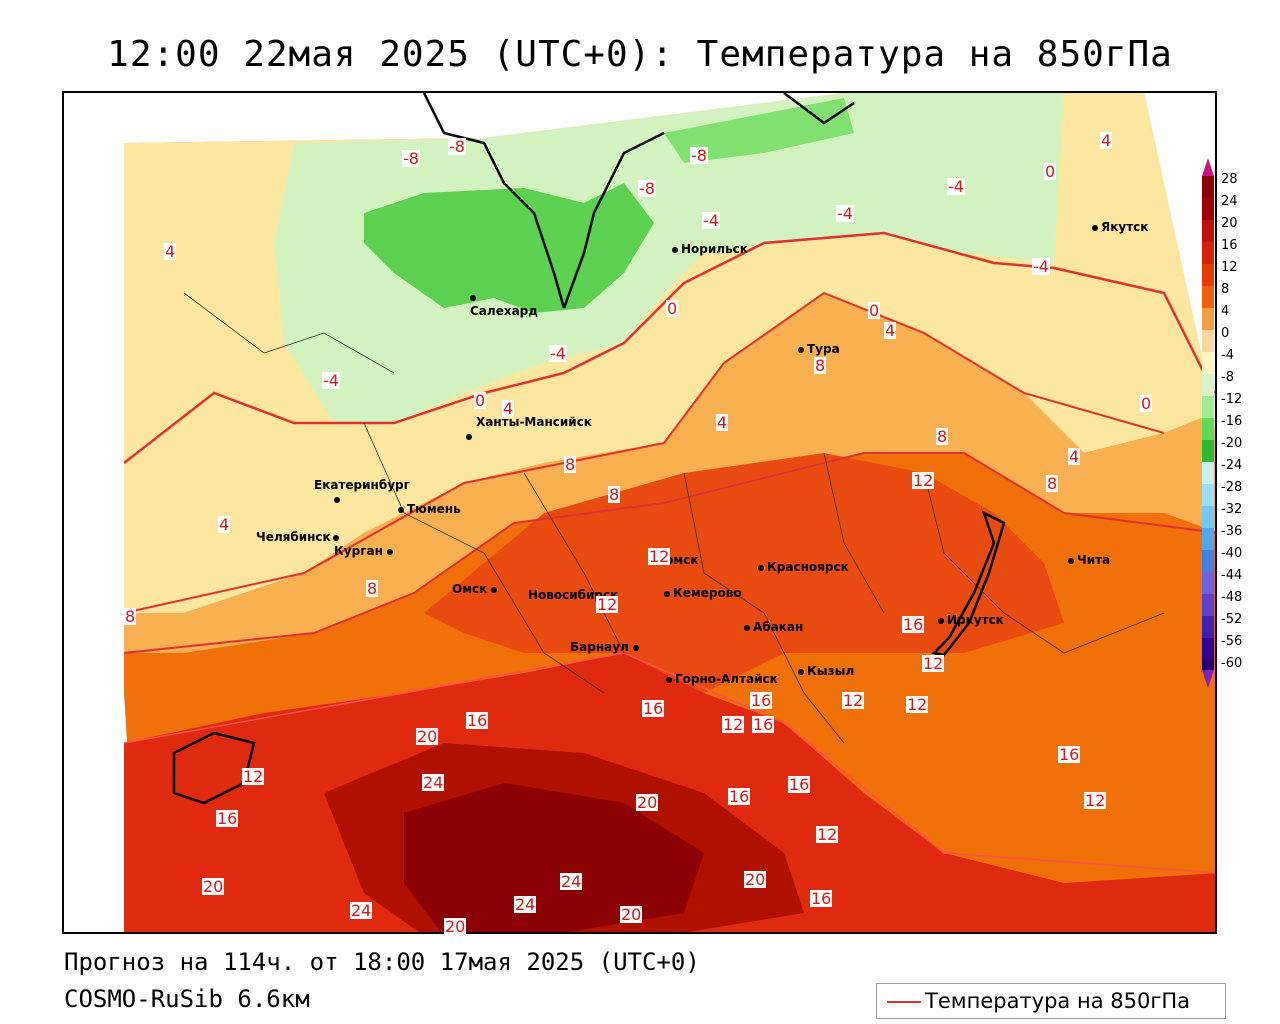  I want to click on city-marker: Абакан, so click(773, 627).